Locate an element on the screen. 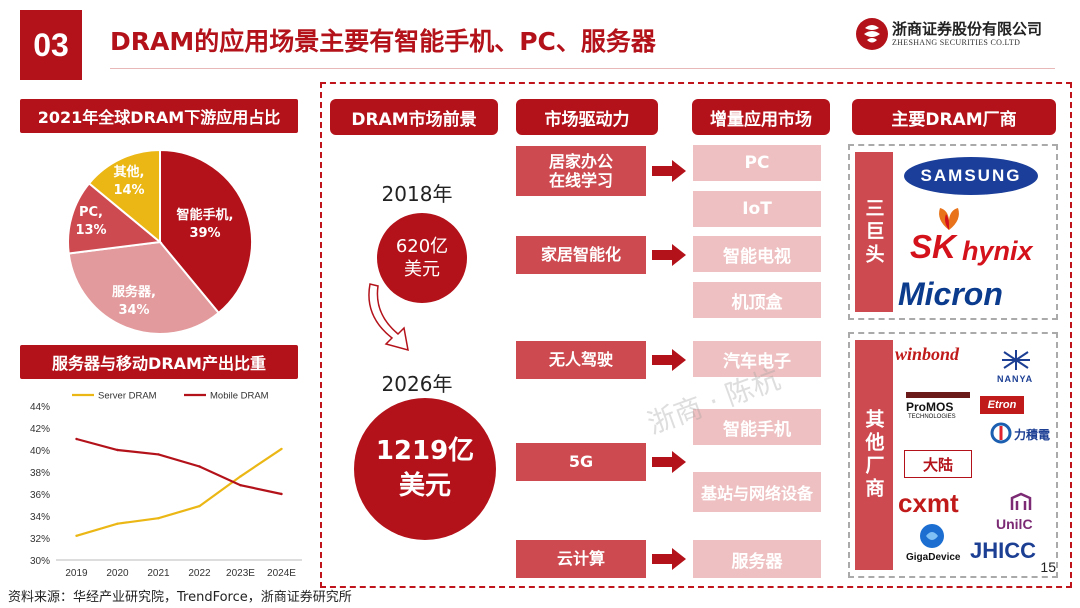  driver-smart-home: 家居智能化 is located at coordinates (581, 255).